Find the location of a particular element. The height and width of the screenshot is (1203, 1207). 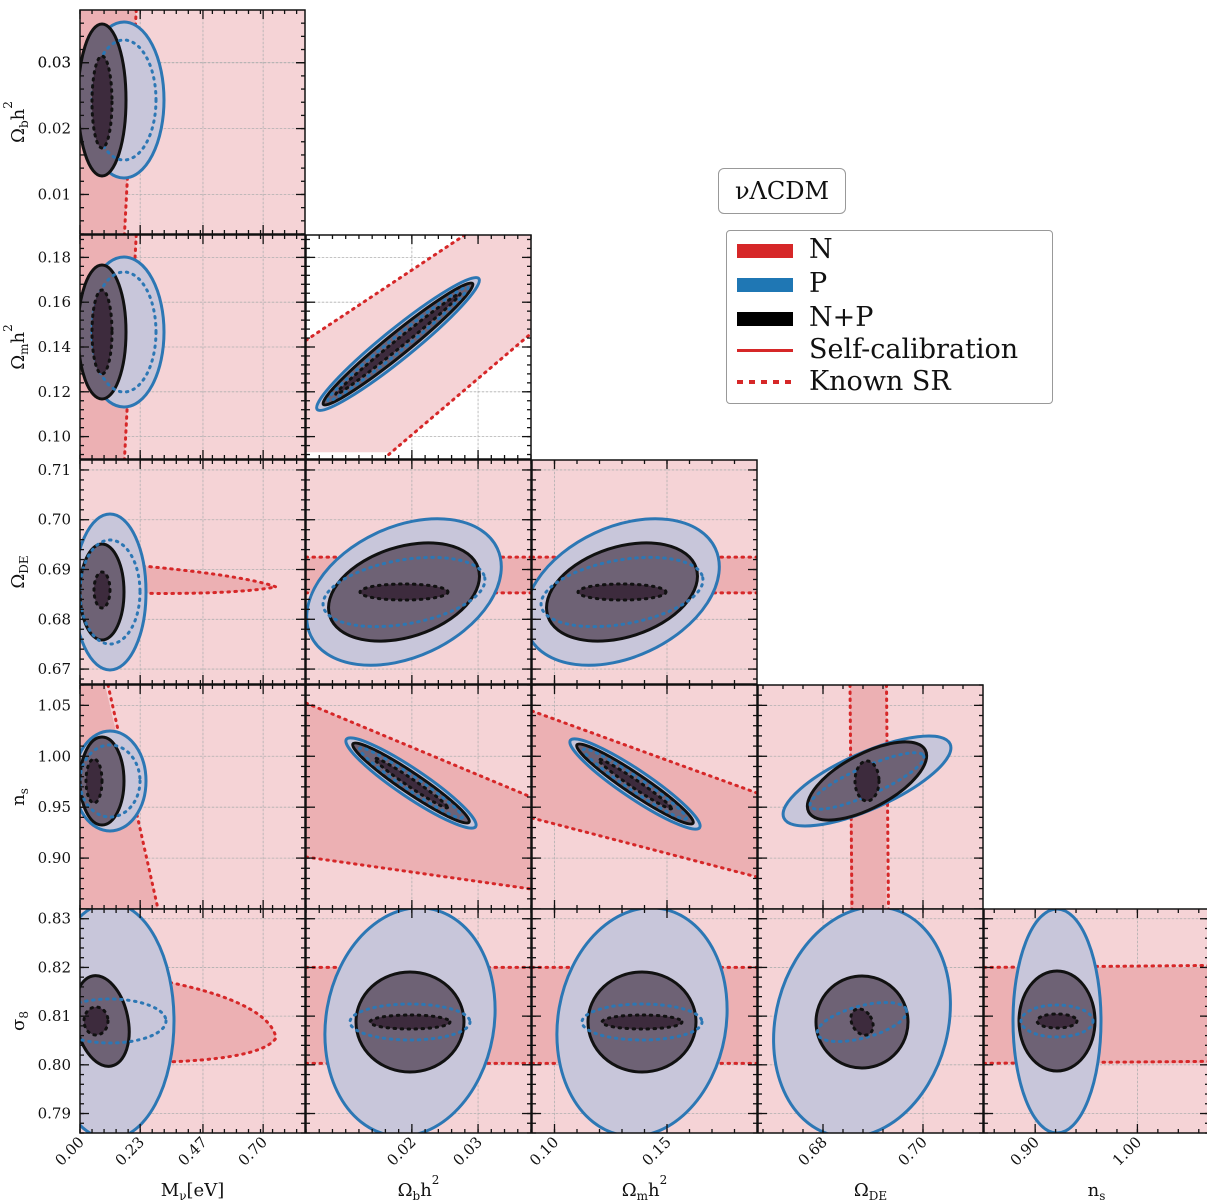

y-axis-label-s8: σ8 is located at coordinates (19, 1021).